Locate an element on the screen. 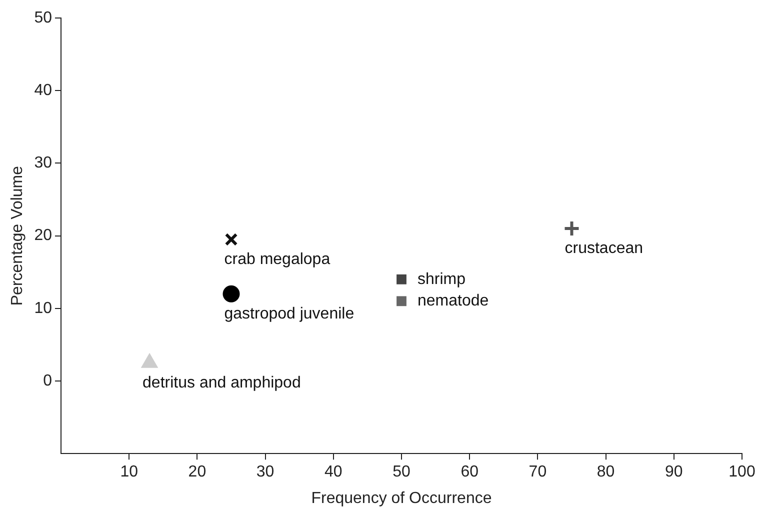 This screenshot has height=516, width=760. y-tick-label: 0 is located at coordinates (47, 381).